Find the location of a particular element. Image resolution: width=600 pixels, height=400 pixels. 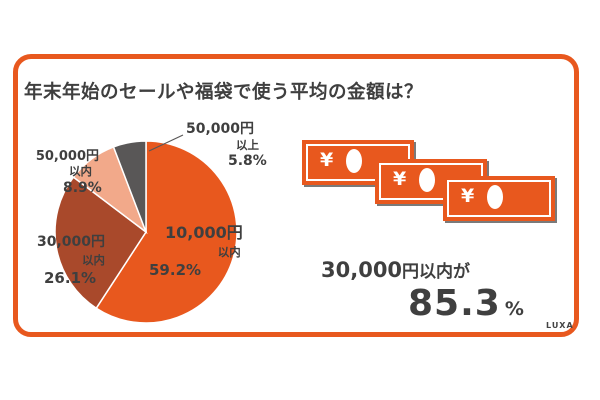

luxa-logo: LUXA is located at coordinates (560, 325).